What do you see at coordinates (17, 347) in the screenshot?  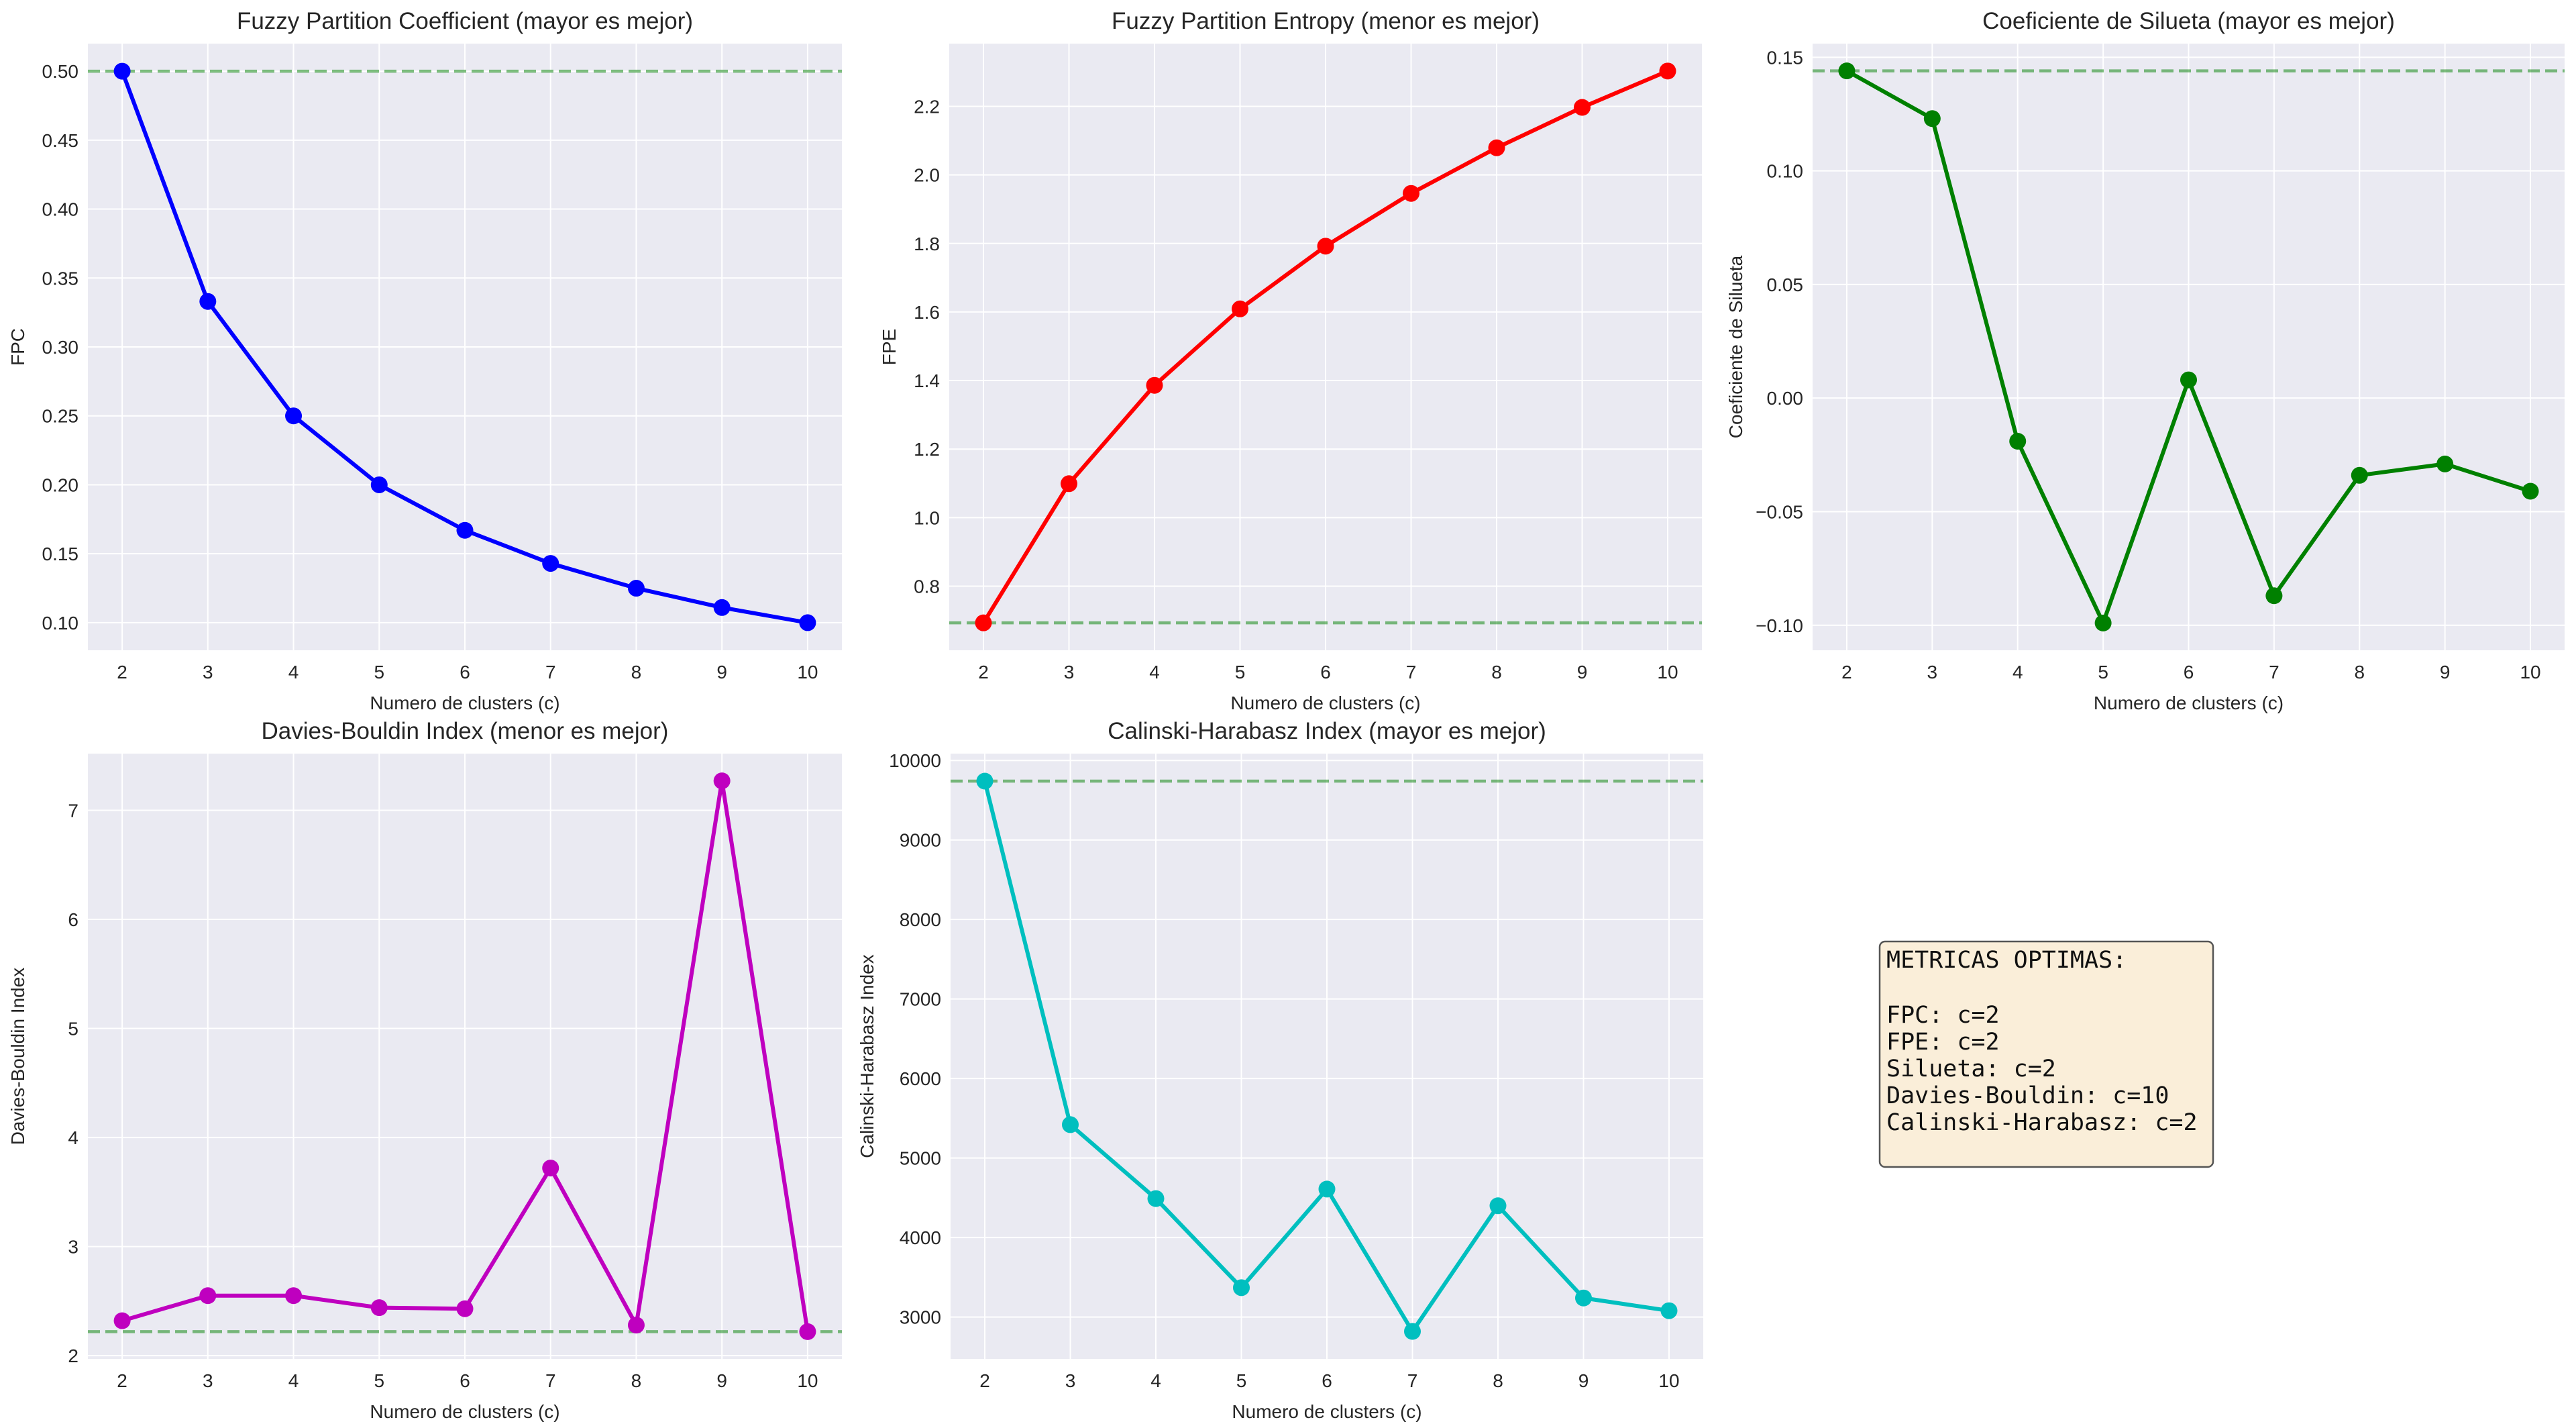 I see `y-axis-label: FPC` at bounding box center [17, 347].